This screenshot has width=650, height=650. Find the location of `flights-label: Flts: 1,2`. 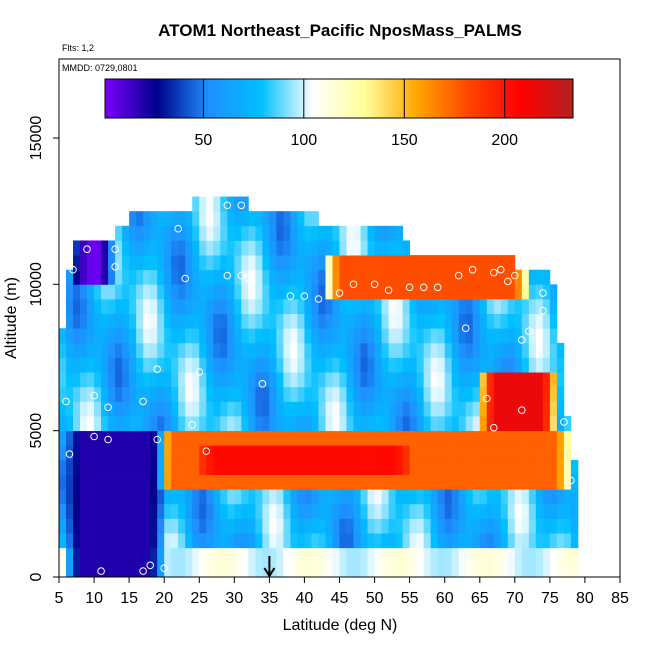

flights-label: Flts: 1,2 is located at coordinates (78, 48).